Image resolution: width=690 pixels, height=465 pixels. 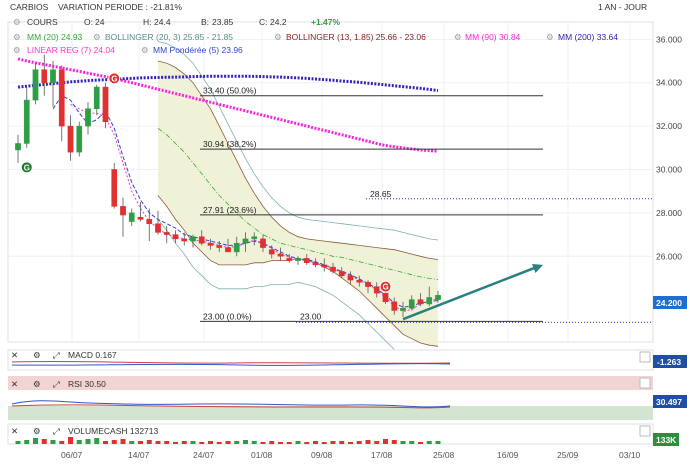 What do you see at coordinates (169, 37) in the screenshot?
I see `legend-bollinger20: BOLLINGER (20, 3) 25.85 - 21.85` at bounding box center [169, 37].